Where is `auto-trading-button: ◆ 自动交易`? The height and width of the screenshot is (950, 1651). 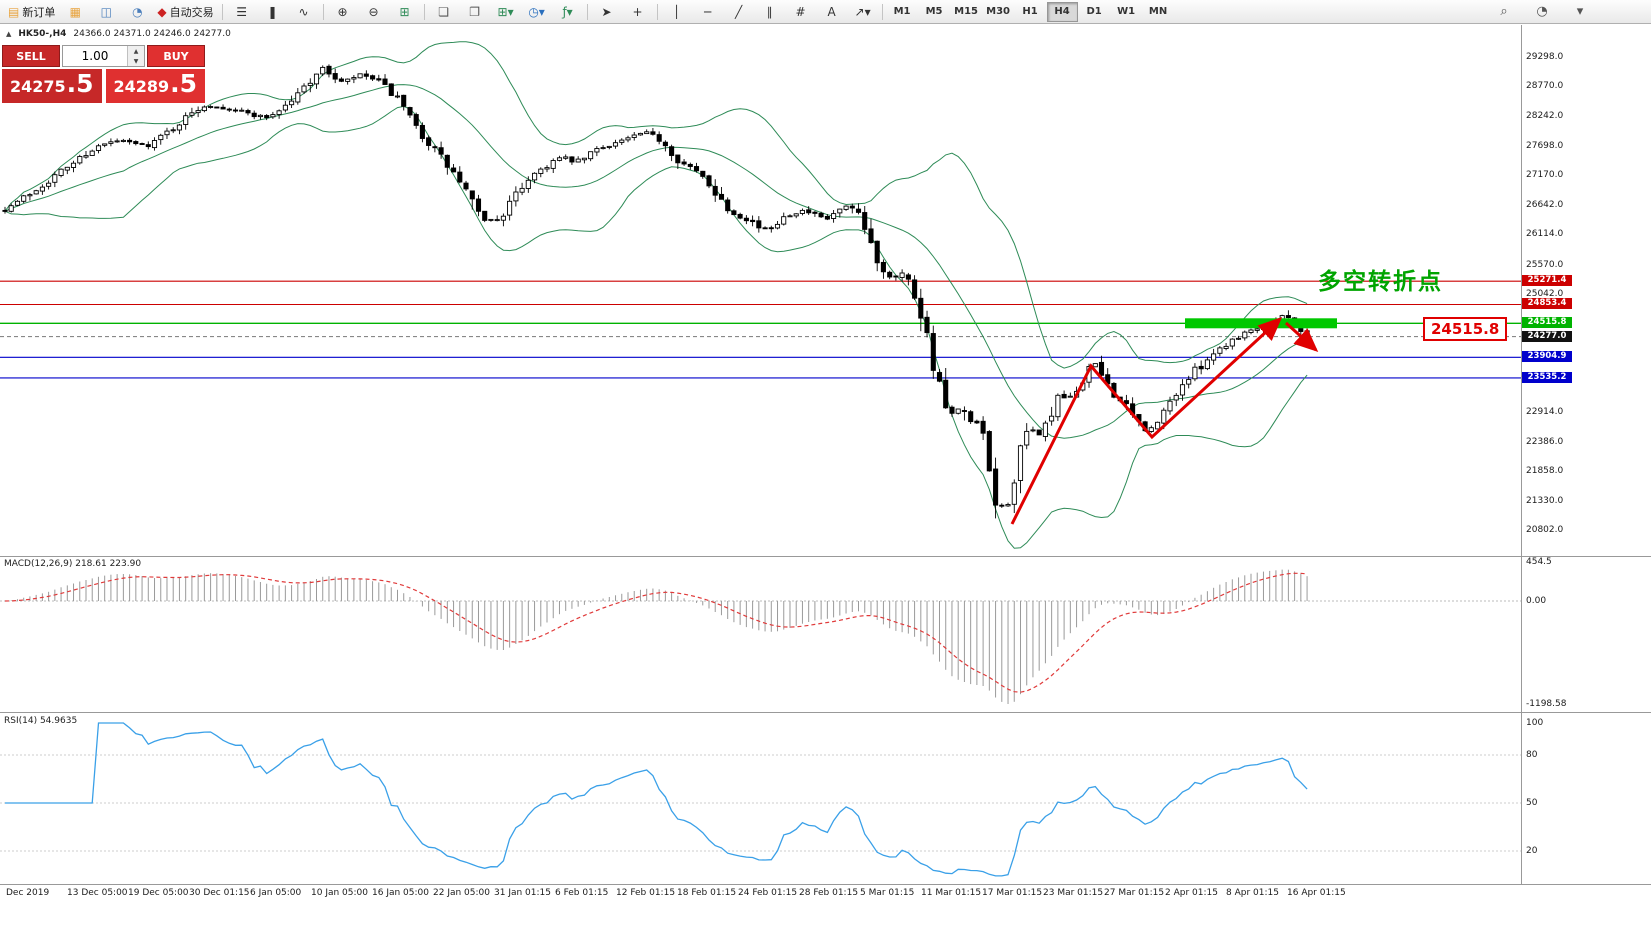
auto-trading-button: ◆ 自动交易 is located at coordinates (185, 12).